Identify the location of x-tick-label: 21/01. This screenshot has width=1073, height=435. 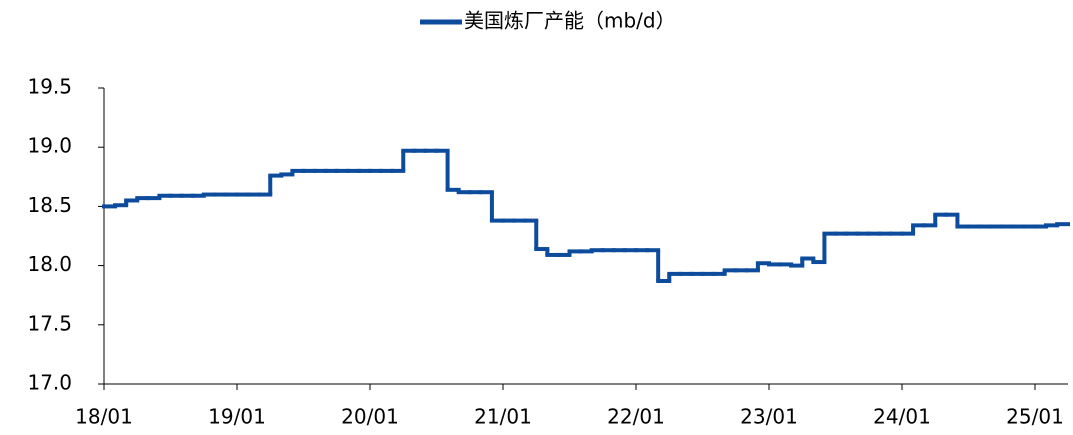
(503, 417).